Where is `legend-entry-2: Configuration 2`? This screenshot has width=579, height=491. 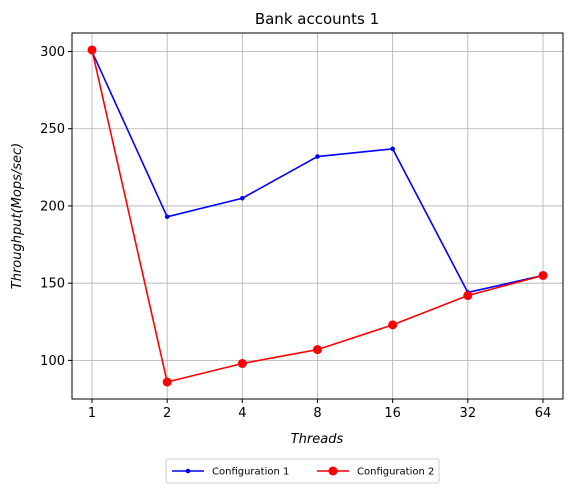
legend-entry-2: Configuration 2 is located at coordinates (375, 472).